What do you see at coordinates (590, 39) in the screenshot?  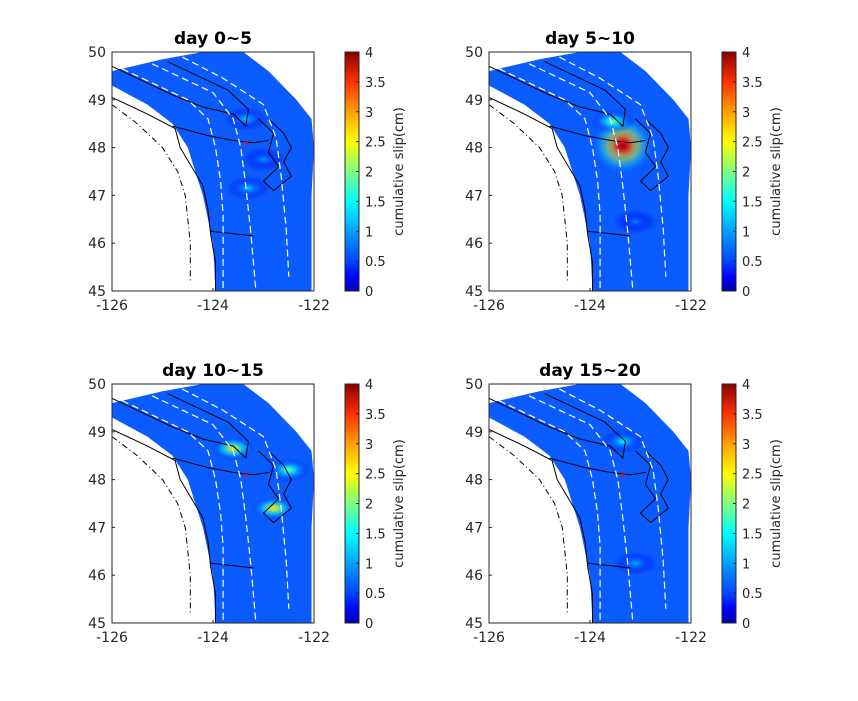 I see `chart-title: day 5~10` at bounding box center [590, 39].